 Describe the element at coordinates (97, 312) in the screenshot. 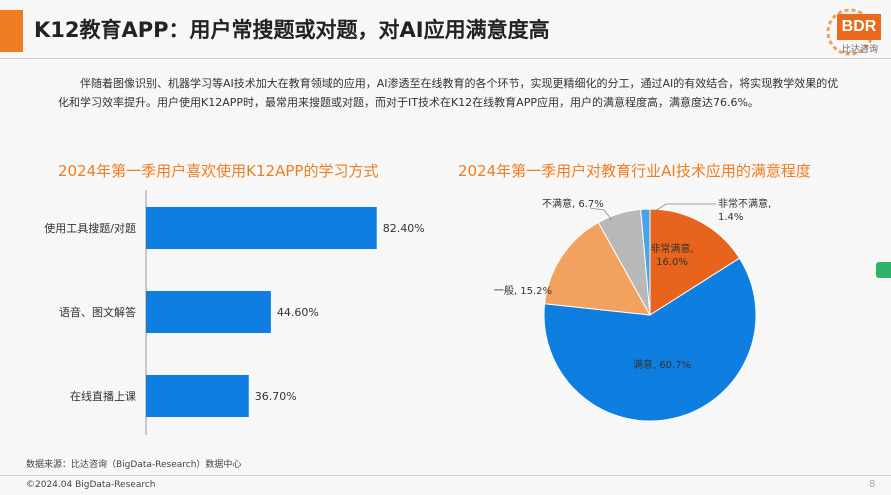

I see `category-label: 语音、图文解答` at that location.